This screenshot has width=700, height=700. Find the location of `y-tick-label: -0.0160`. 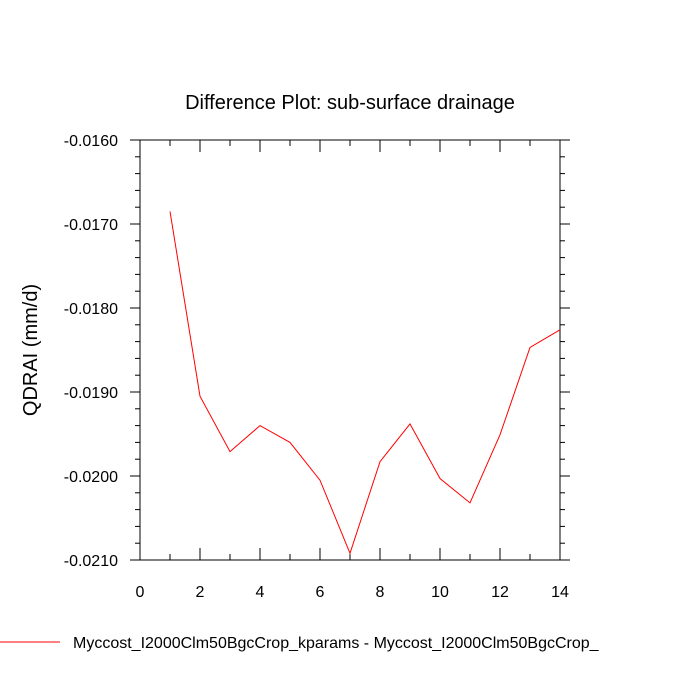

y-tick-label: -0.0160 is located at coordinates (91, 141).